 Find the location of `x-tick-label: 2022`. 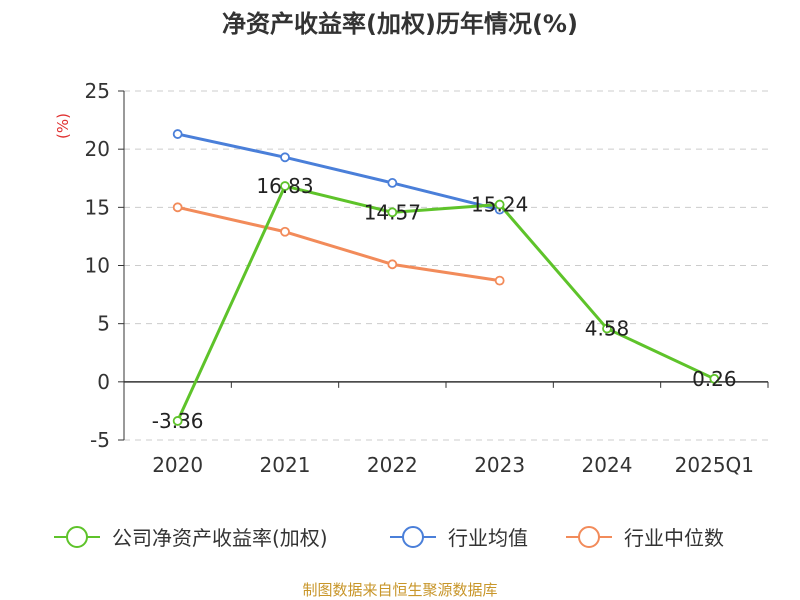

x-tick-label: 2022 is located at coordinates (392, 465).